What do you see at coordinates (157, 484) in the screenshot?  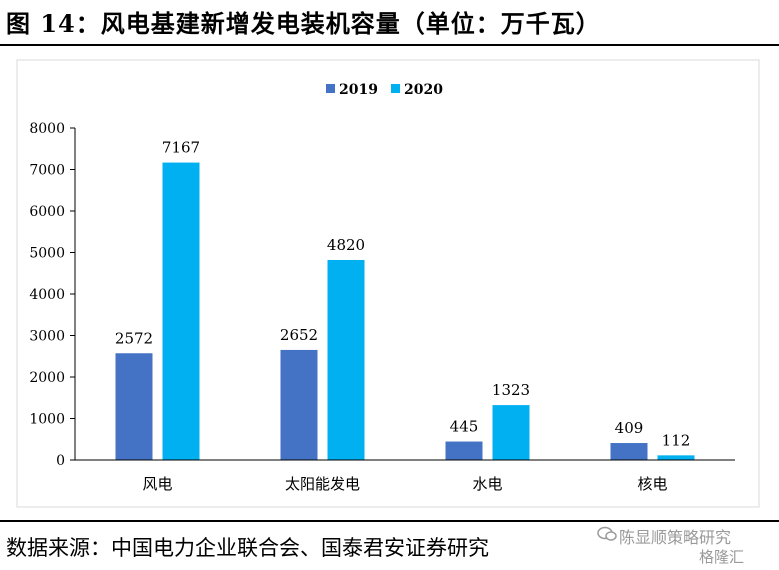 I see `x-tick-label: 风电` at bounding box center [157, 484].